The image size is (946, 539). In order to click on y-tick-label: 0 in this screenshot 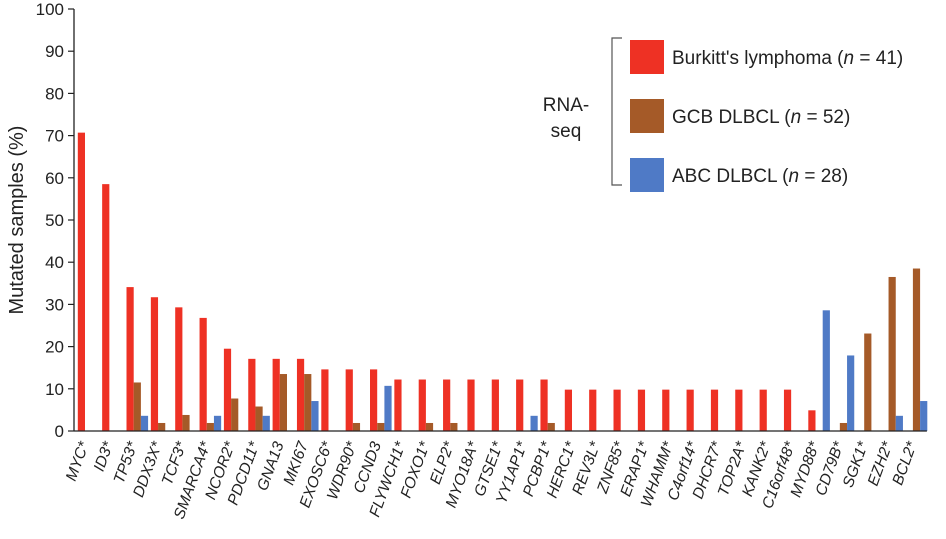, I will do `click(59, 431)`.